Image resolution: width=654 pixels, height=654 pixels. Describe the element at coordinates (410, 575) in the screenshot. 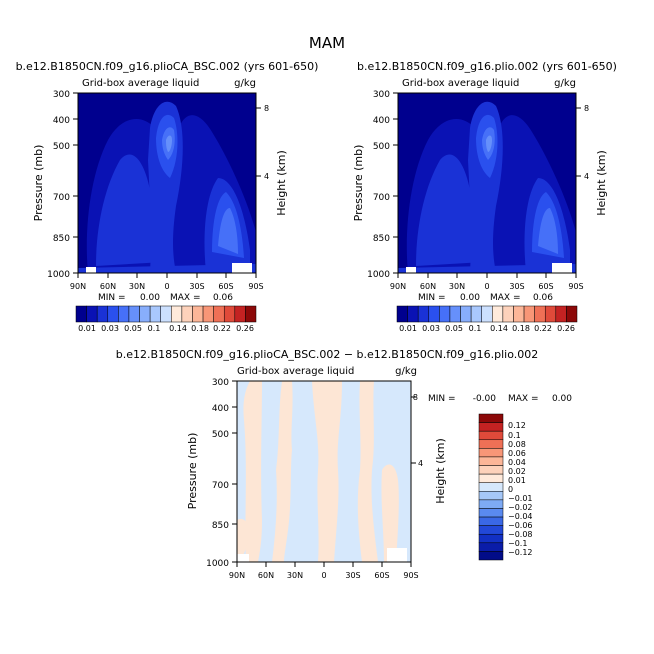

I see `panel-3-xtick-90s: 90S` at that location.